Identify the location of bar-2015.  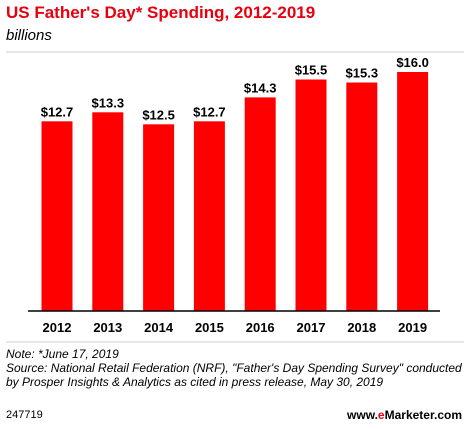
(209, 216).